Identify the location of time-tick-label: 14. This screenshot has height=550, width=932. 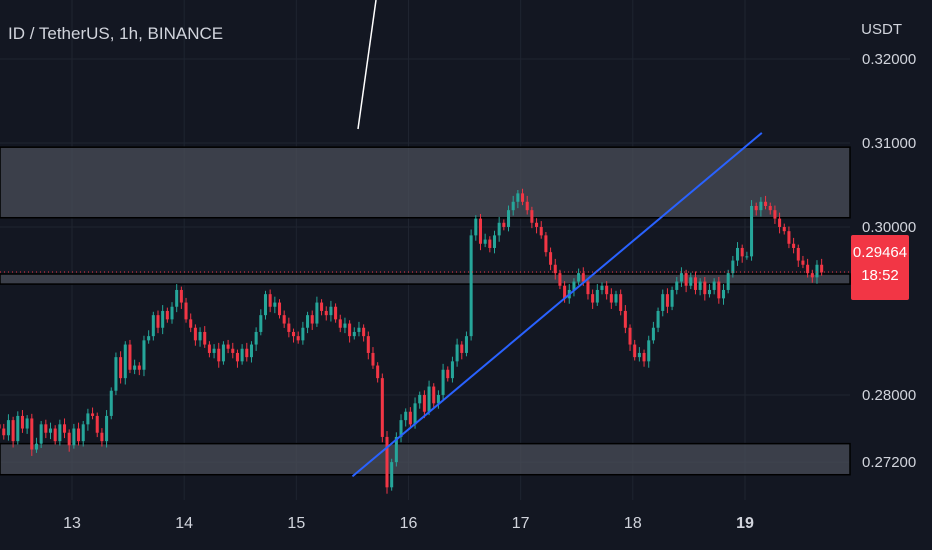
(184, 523).